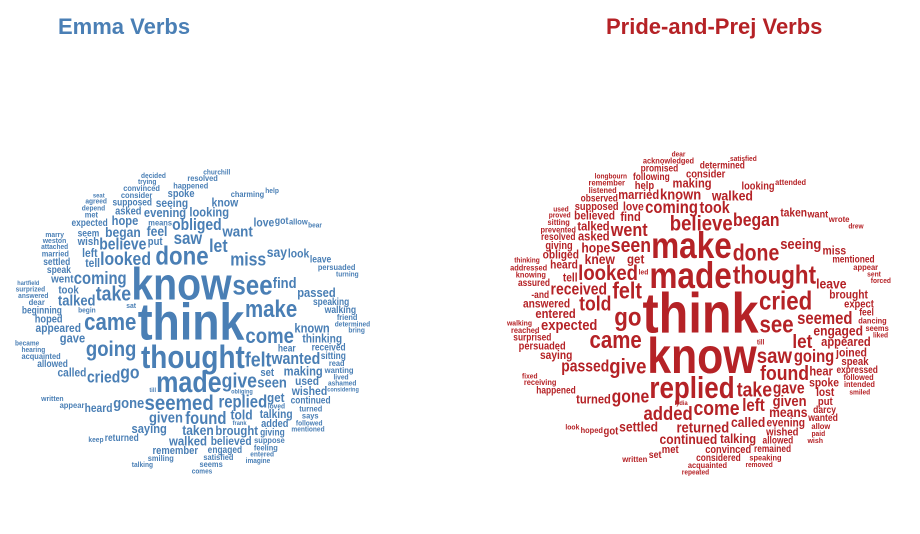  I want to click on cloud-word: remained, so click(772, 449).